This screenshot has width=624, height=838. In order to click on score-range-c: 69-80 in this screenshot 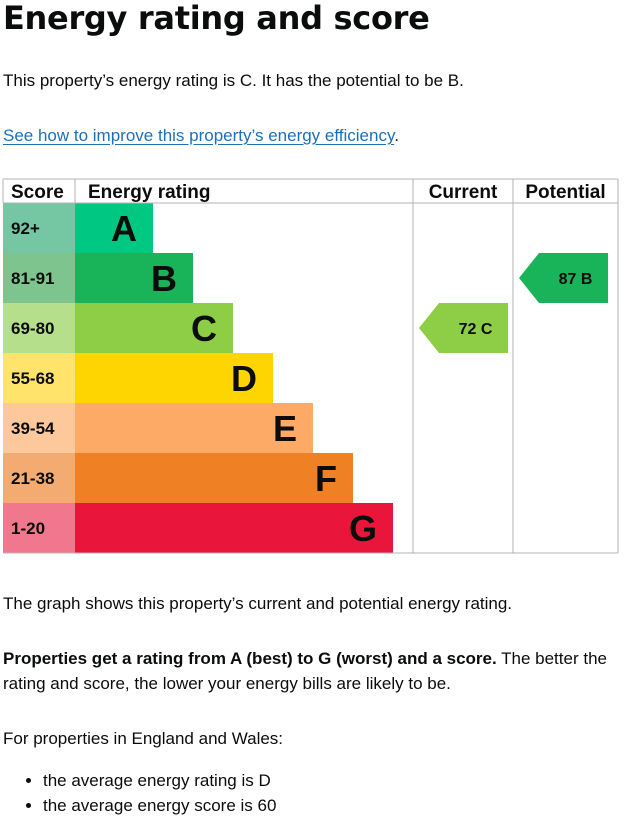, I will do `click(32, 328)`.